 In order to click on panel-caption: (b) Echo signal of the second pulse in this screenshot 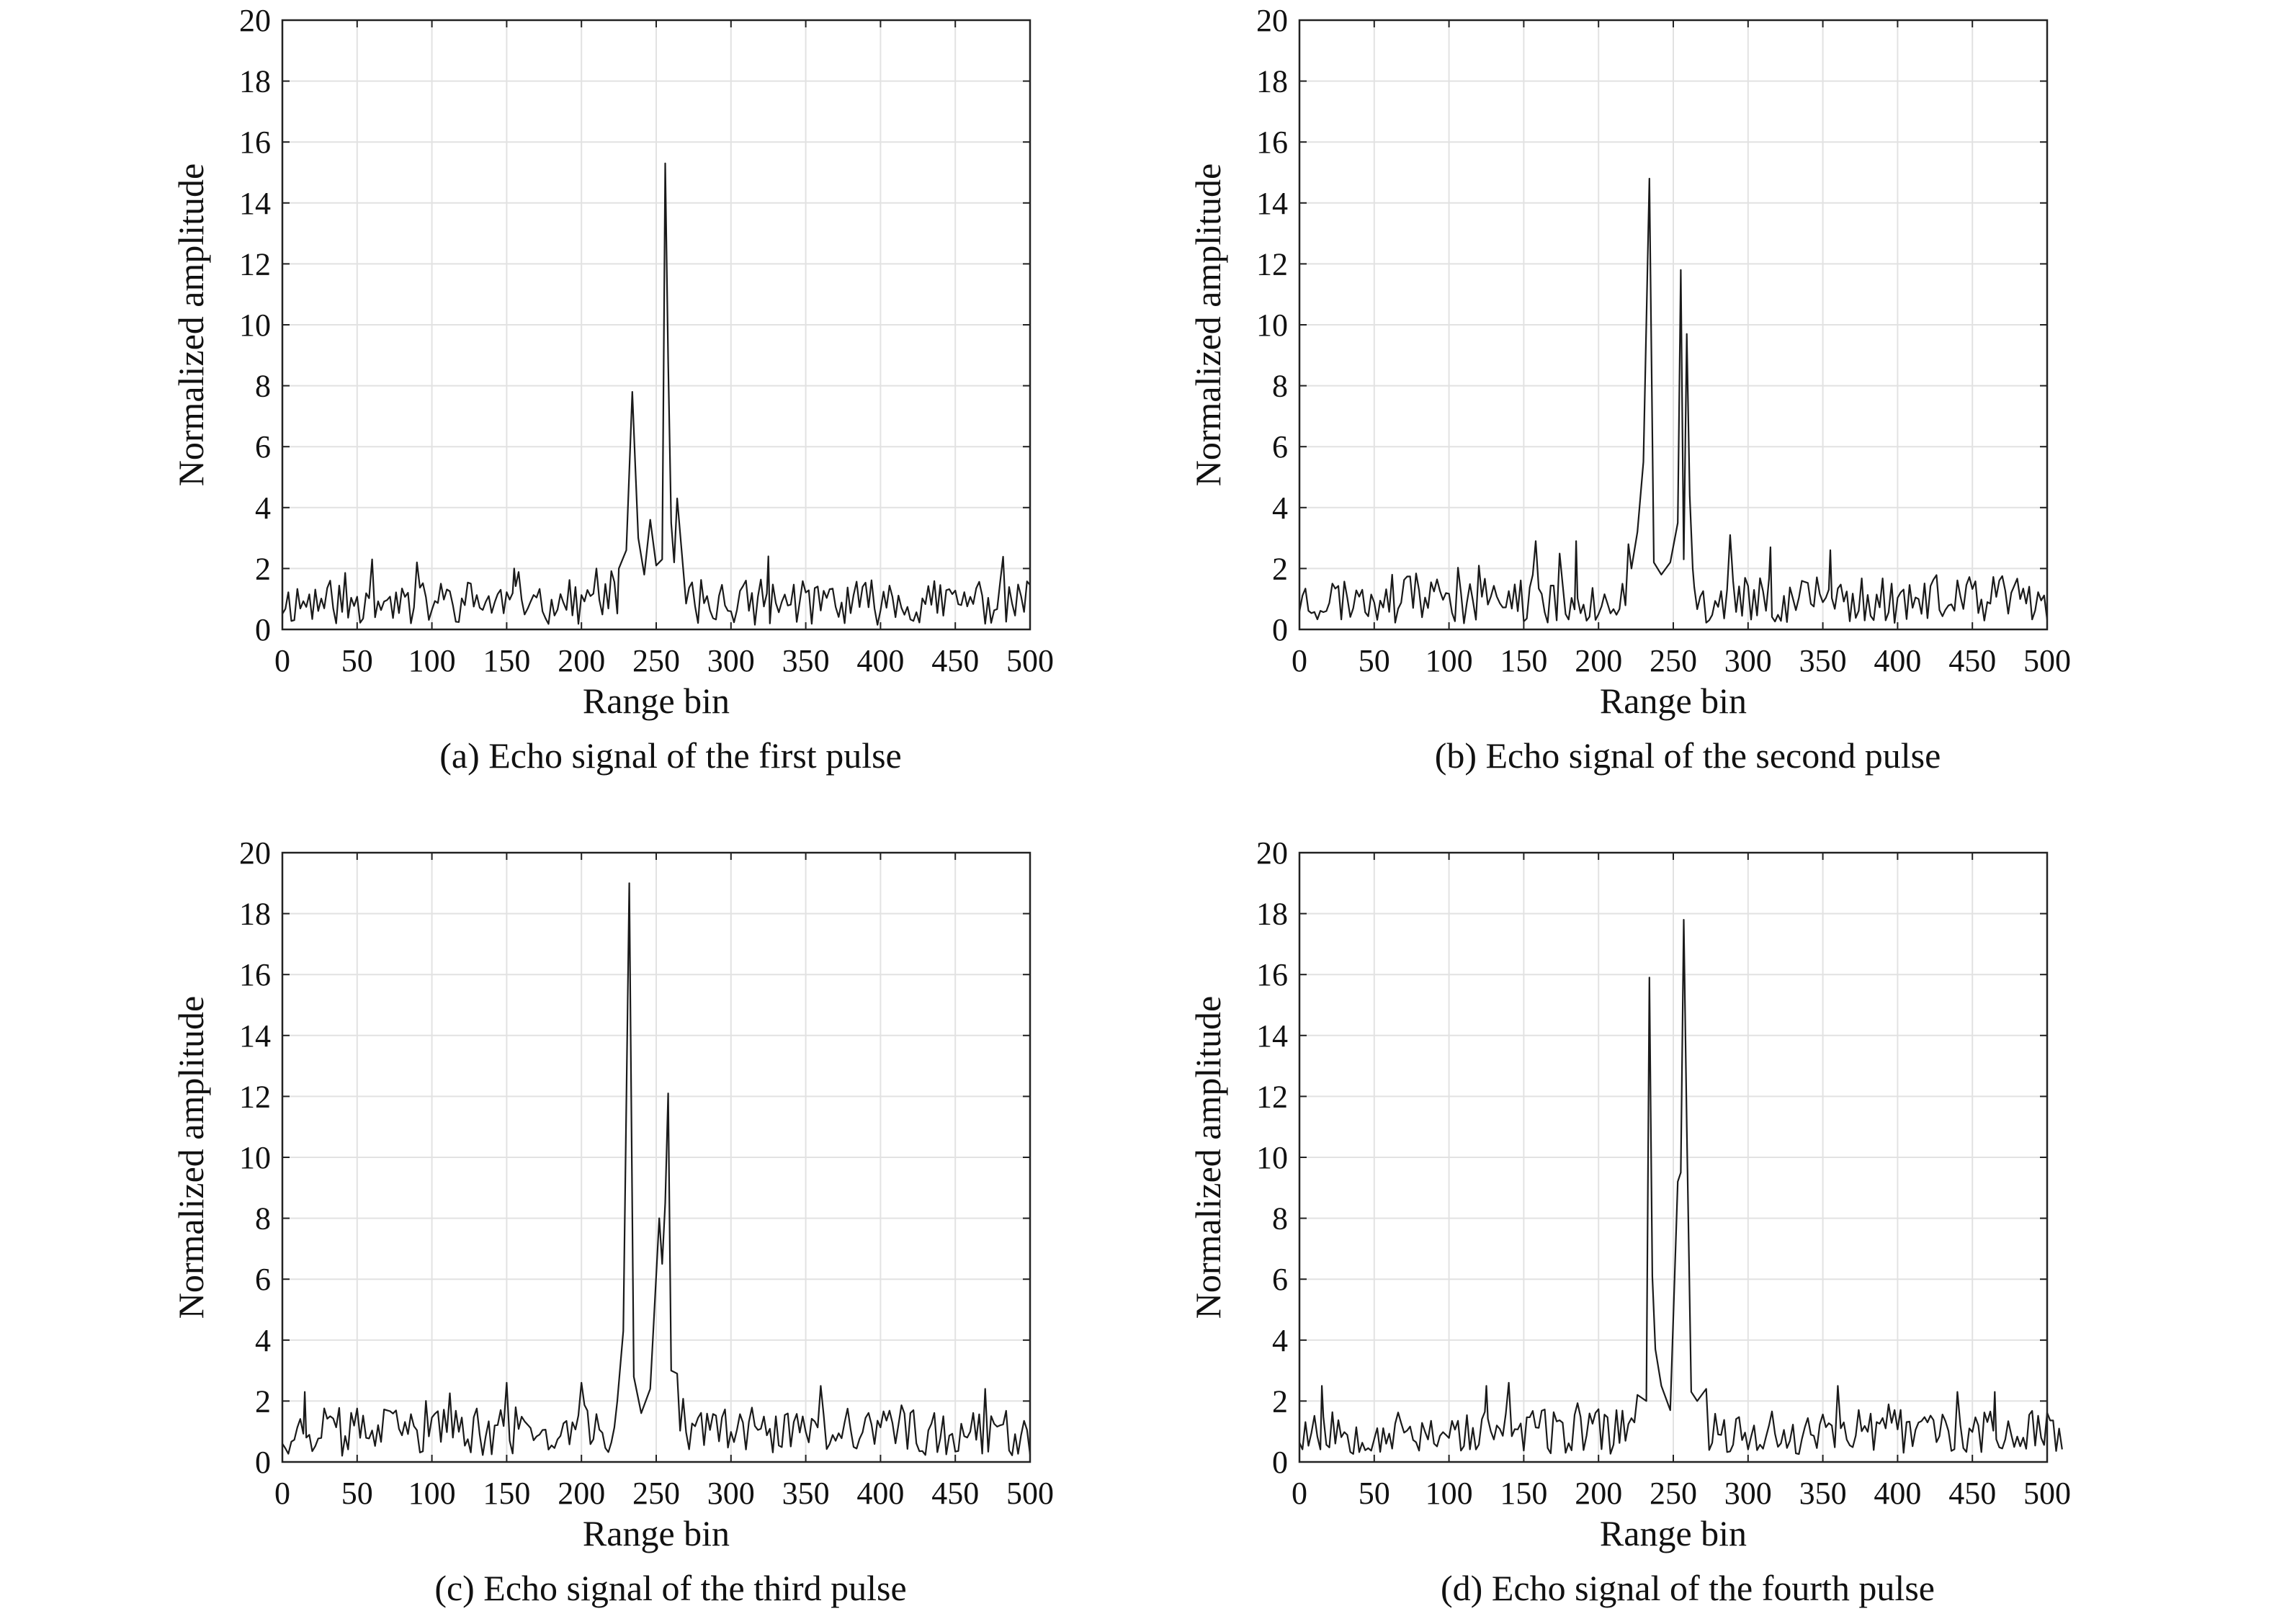, I will do `click(1688, 756)`.